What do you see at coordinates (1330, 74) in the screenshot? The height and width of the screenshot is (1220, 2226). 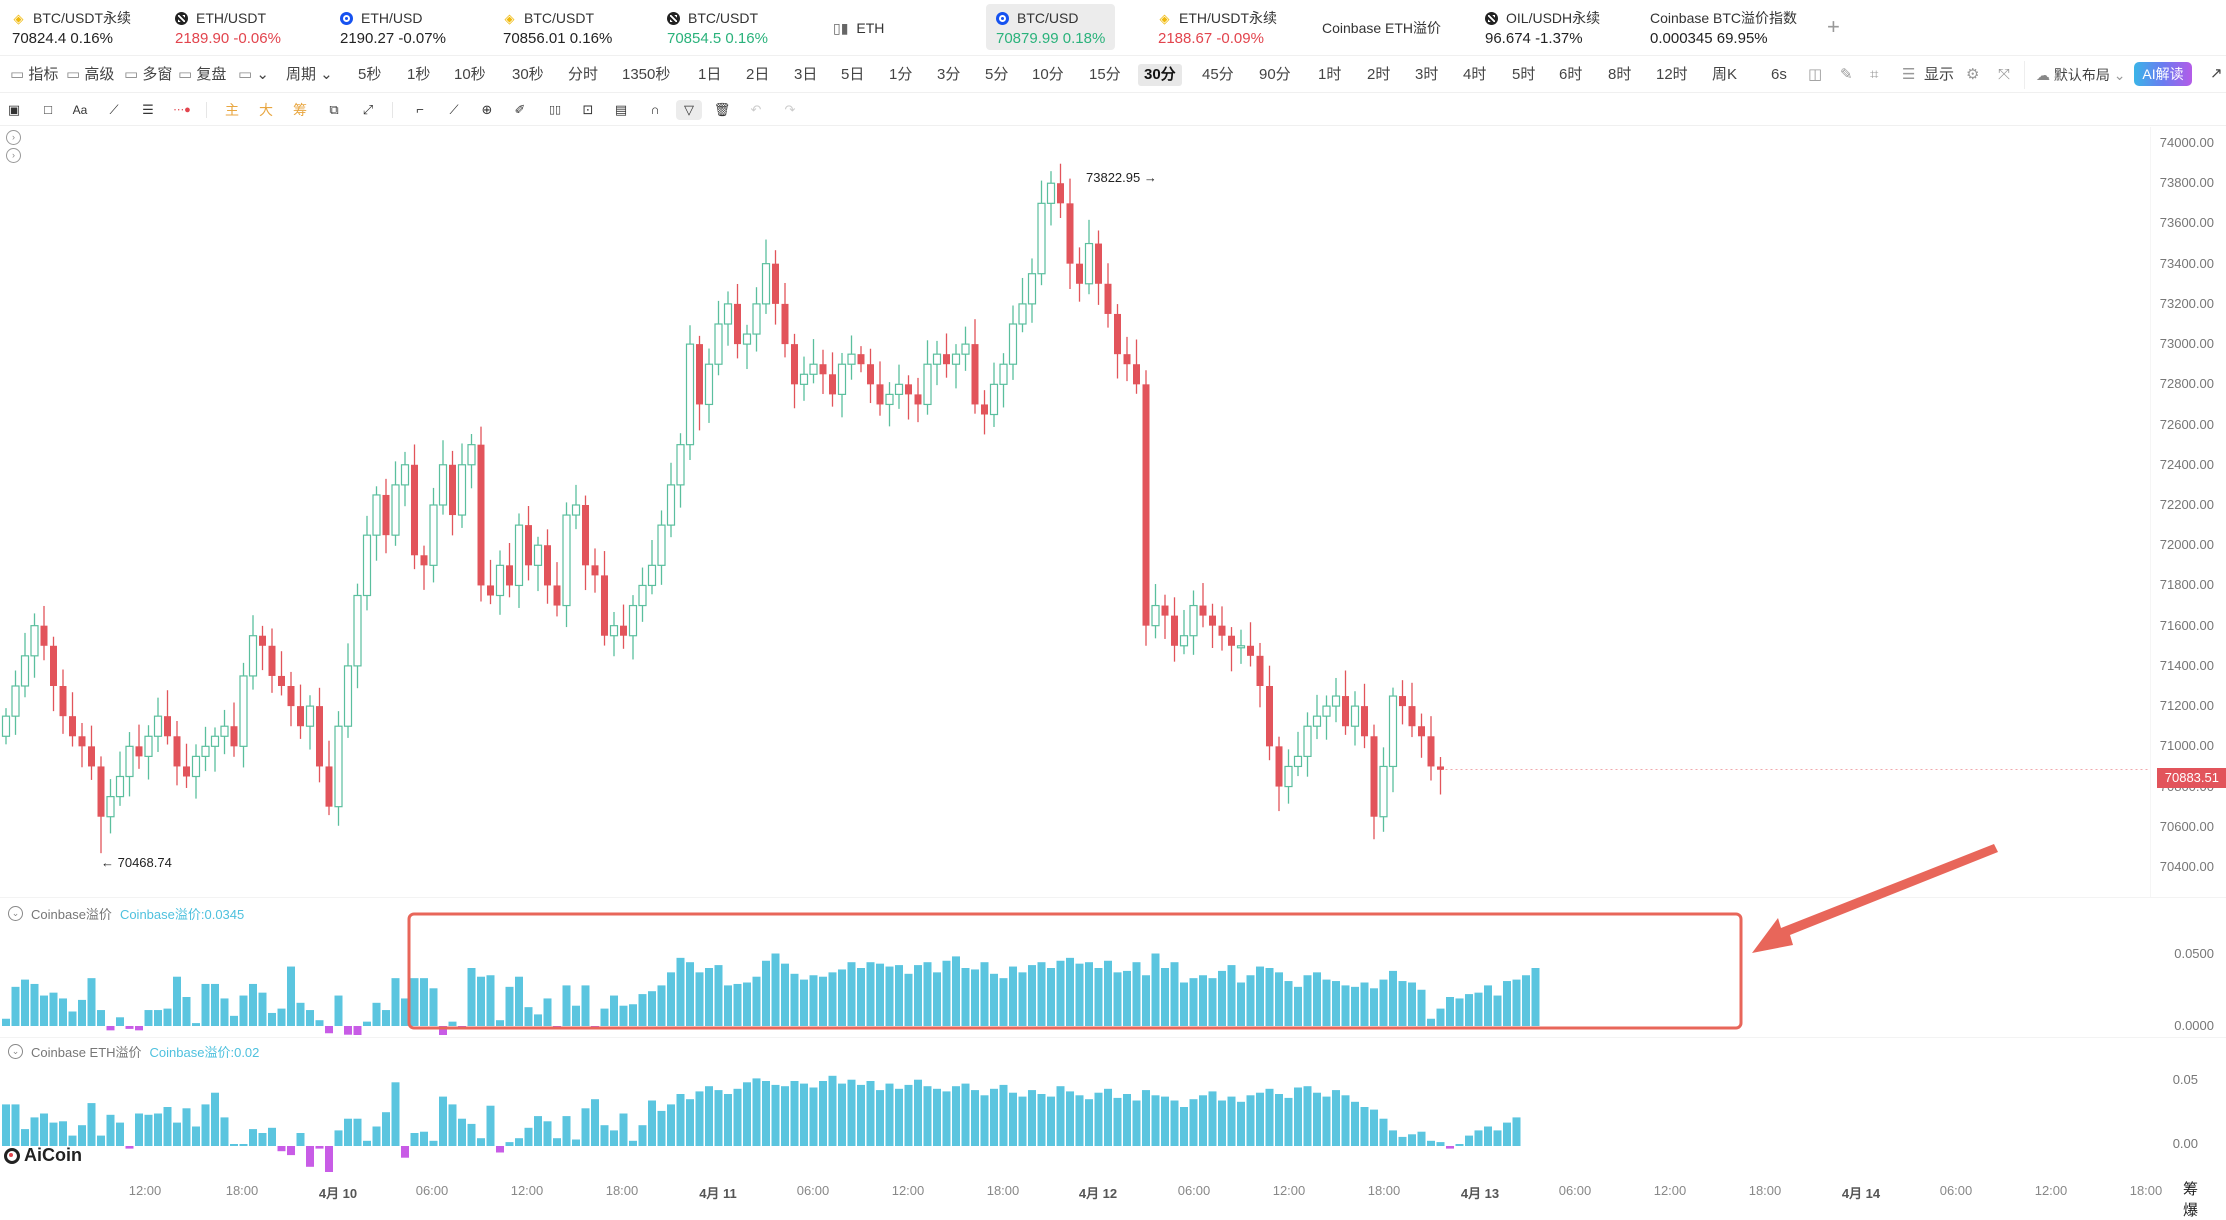 I see `period-1时: 1时` at bounding box center [1330, 74].